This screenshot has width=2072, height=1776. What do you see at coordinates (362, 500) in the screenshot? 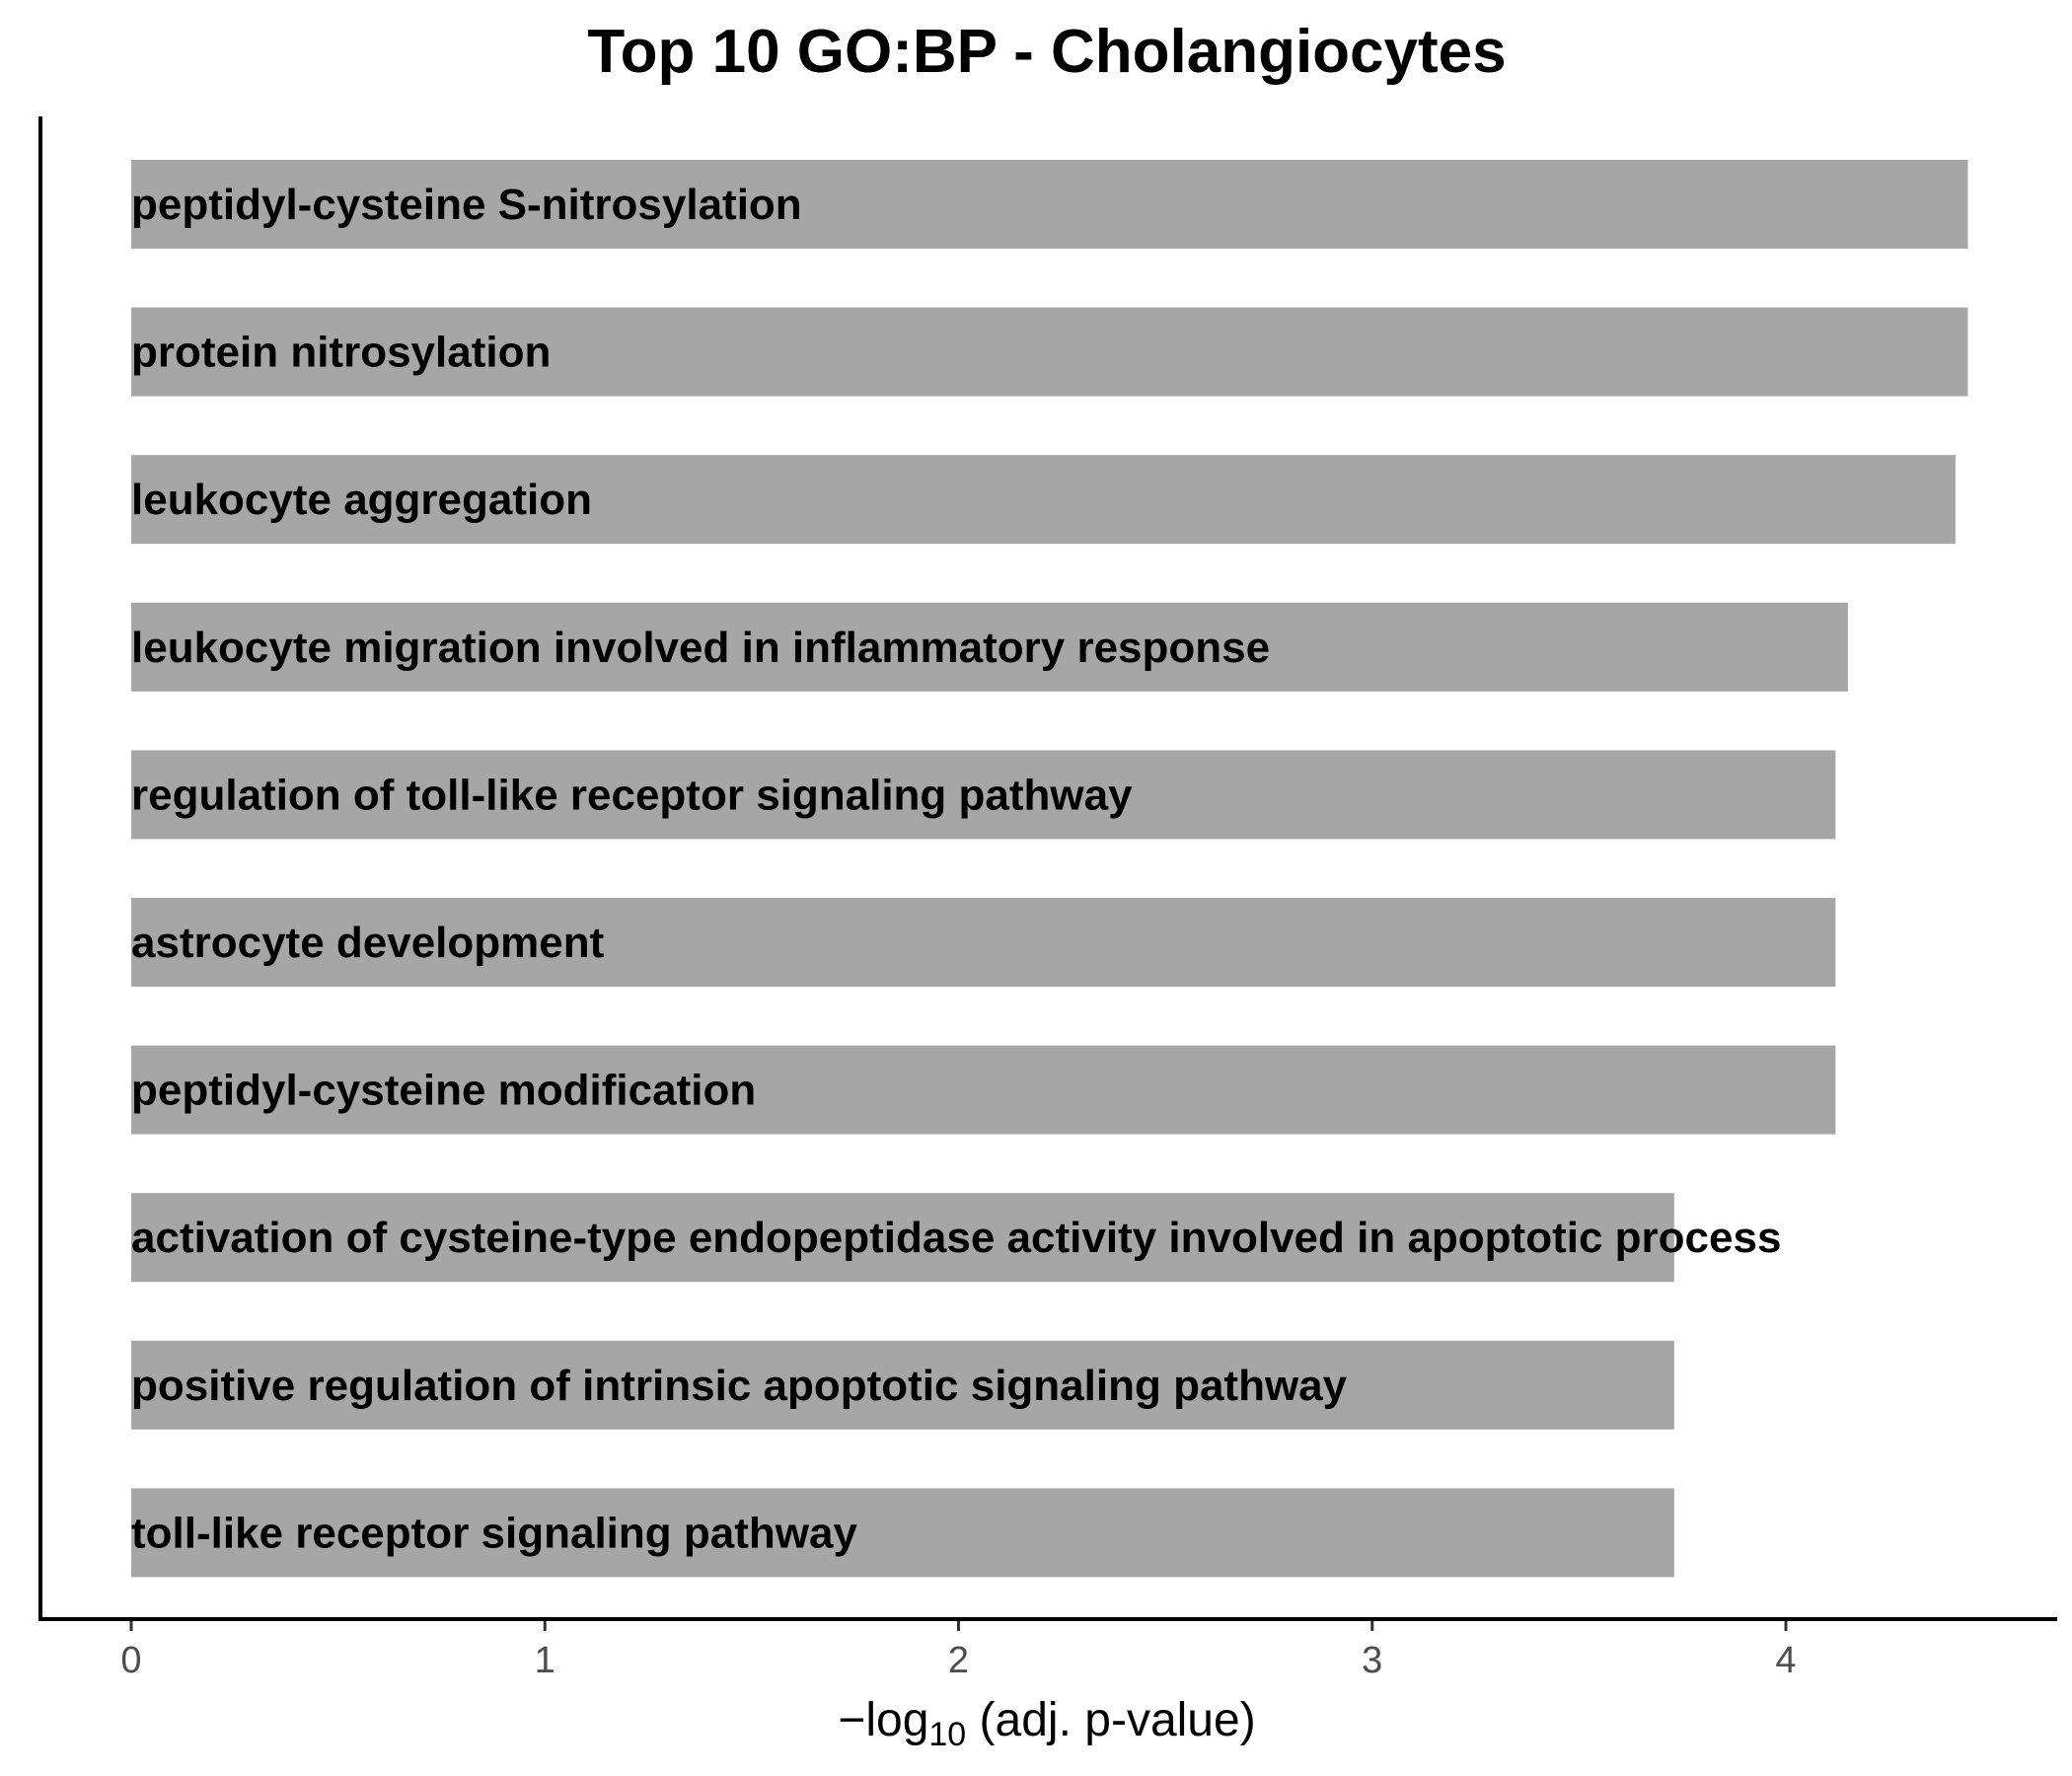
I see `bar-label-3: leukocyte aggregation` at bounding box center [362, 500].